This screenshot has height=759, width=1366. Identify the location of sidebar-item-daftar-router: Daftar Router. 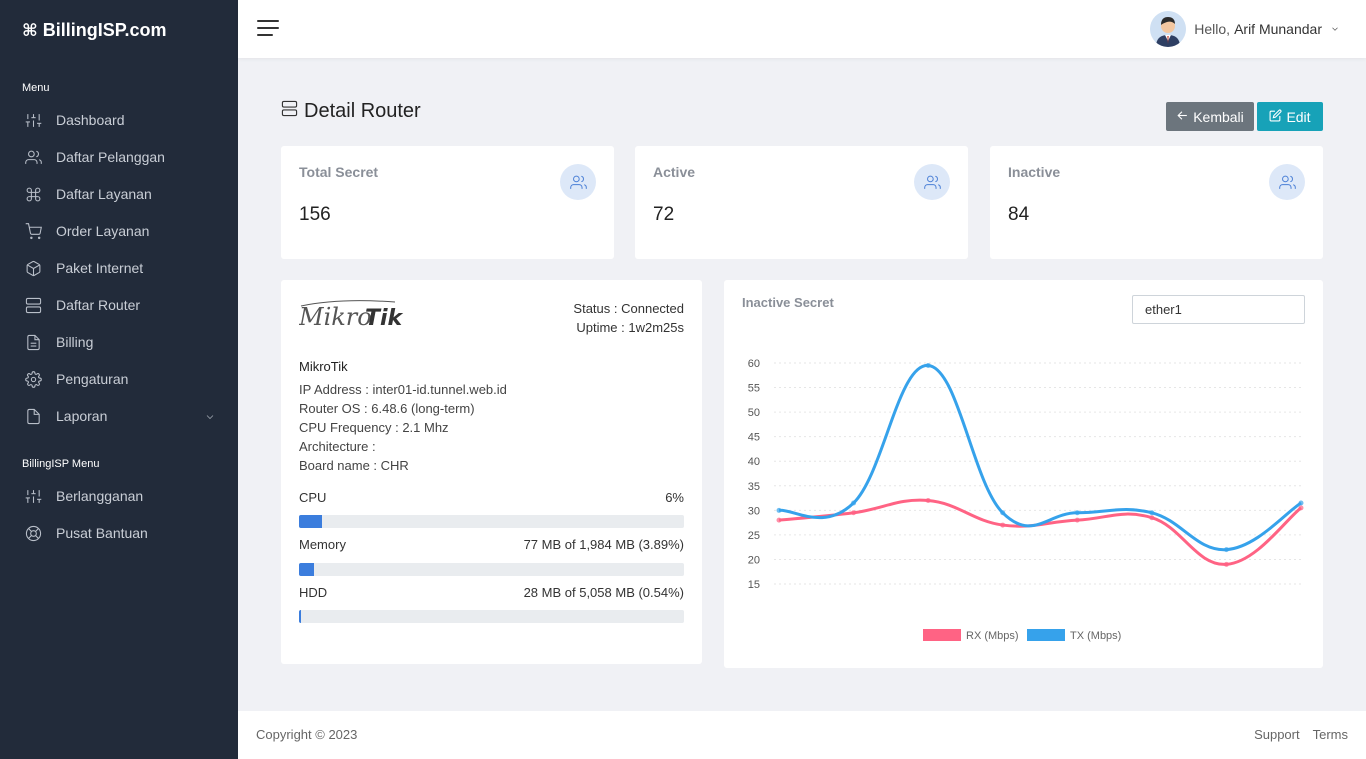
(121, 305).